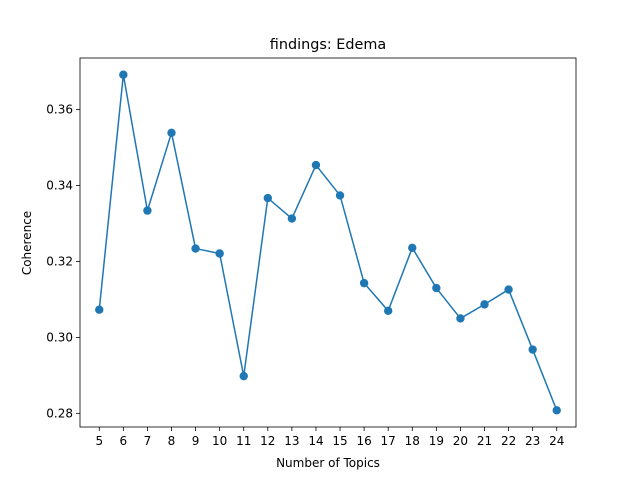  I want to click on x-tick-label: 17, so click(388, 441).